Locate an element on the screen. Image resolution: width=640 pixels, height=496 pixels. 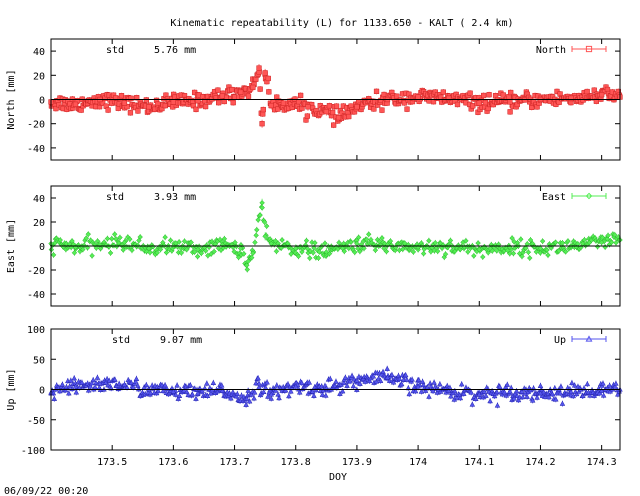
east-y-tick-label: 0 is located at coordinates (42, 247).